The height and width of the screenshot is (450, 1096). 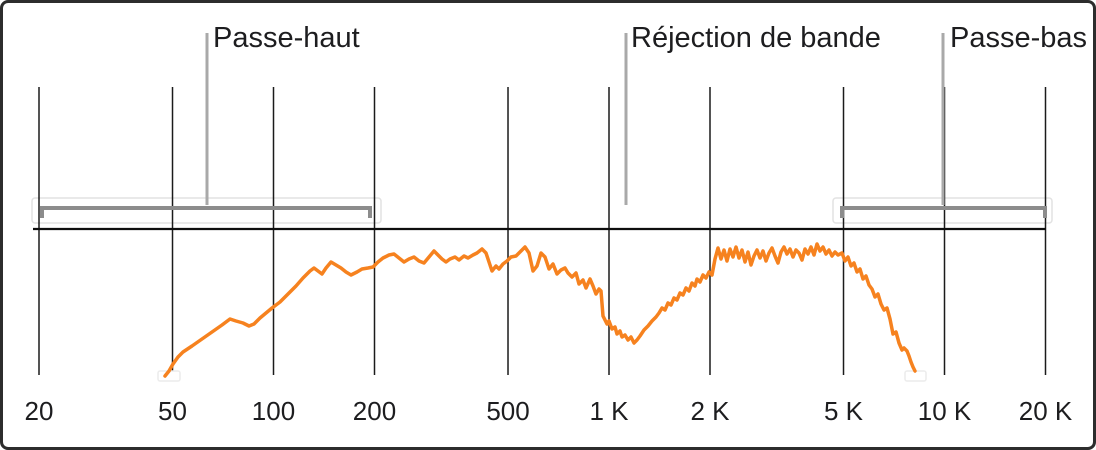 What do you see at coordinates (710, 411) in the screenshot?
I see `tick-label-2K: 2 K` at bounding box center [710, 411].